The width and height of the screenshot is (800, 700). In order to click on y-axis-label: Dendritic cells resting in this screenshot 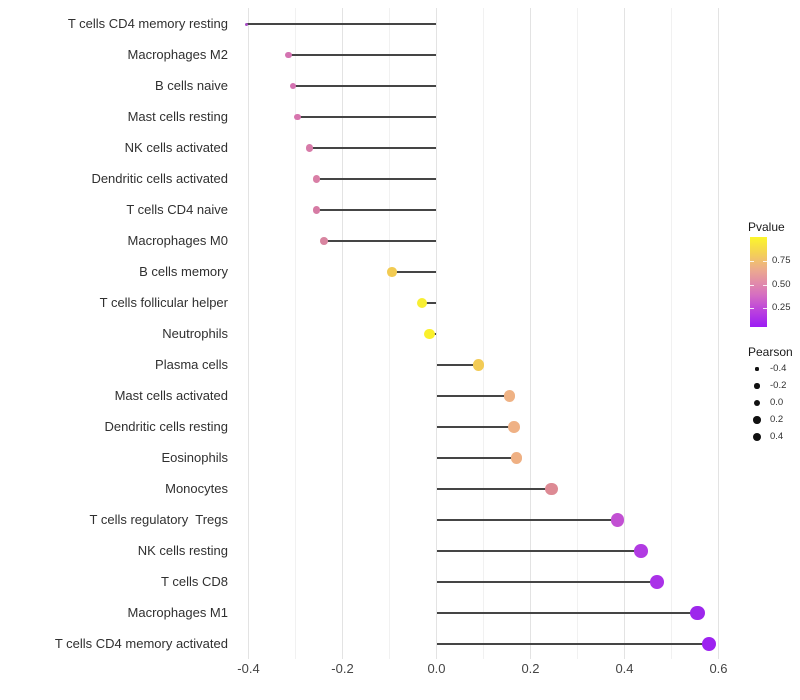, I will do `click(166, 426)`.